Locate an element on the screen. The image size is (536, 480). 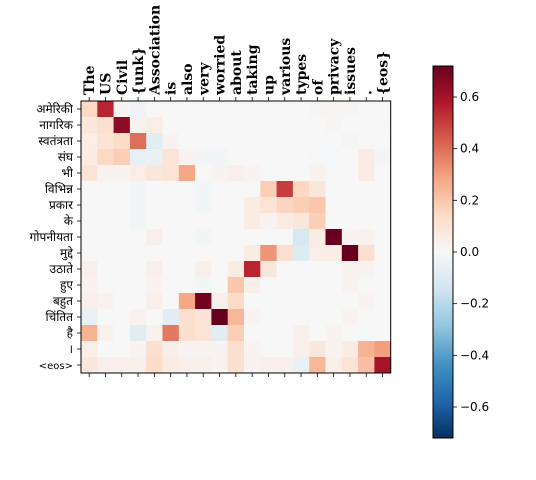
x-tick-label: worried is located at coordinates (221, 65).